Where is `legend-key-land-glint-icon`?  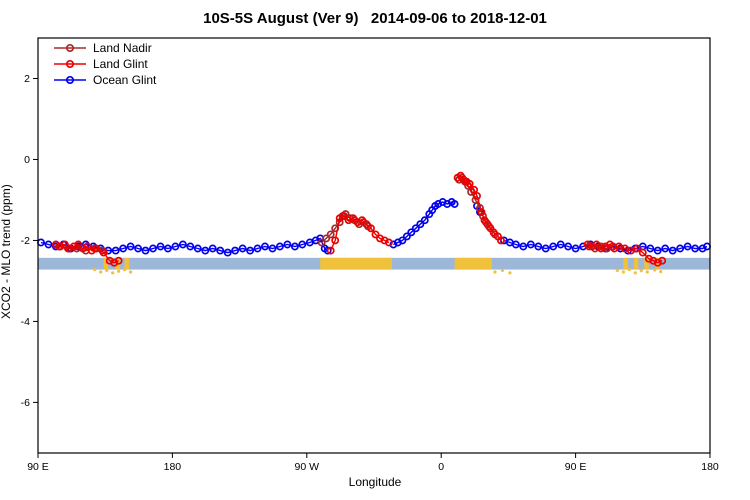
legend-key-land-glint-icon is located at coordinates (70, 63).